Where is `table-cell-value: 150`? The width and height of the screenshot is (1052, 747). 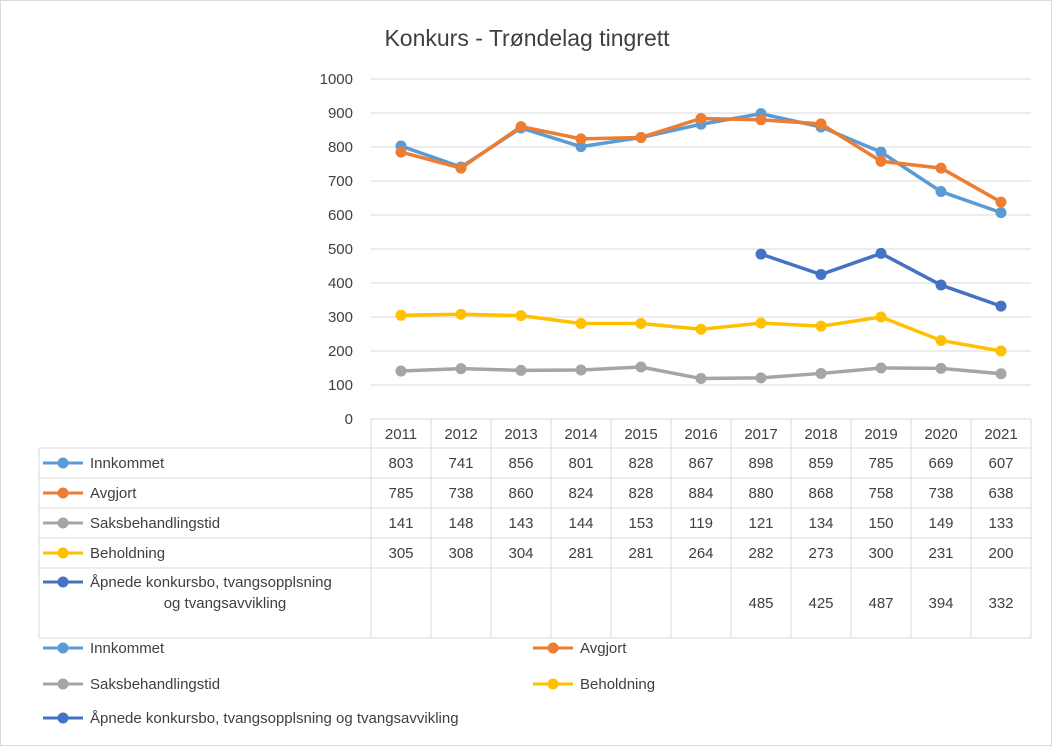 table-cell-value: 150 is located at coordinates (880, 523).